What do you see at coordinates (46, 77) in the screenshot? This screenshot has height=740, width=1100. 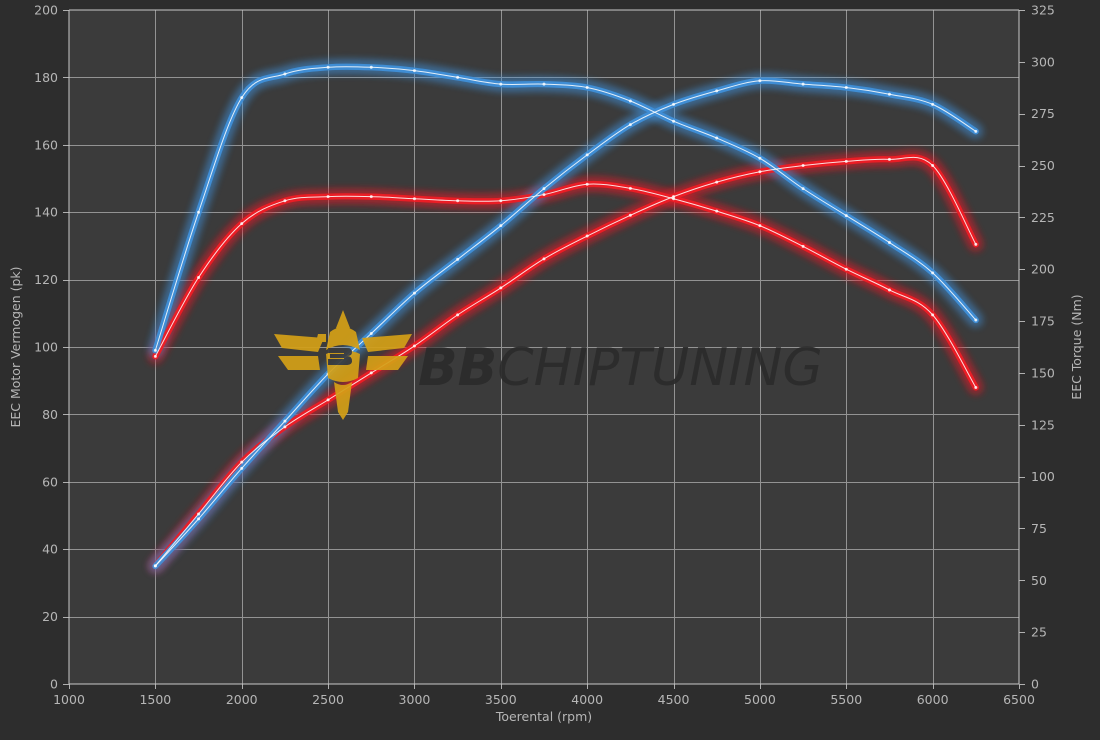 I see `y-left-tick-label: 180` at bounding box center [46, 77].